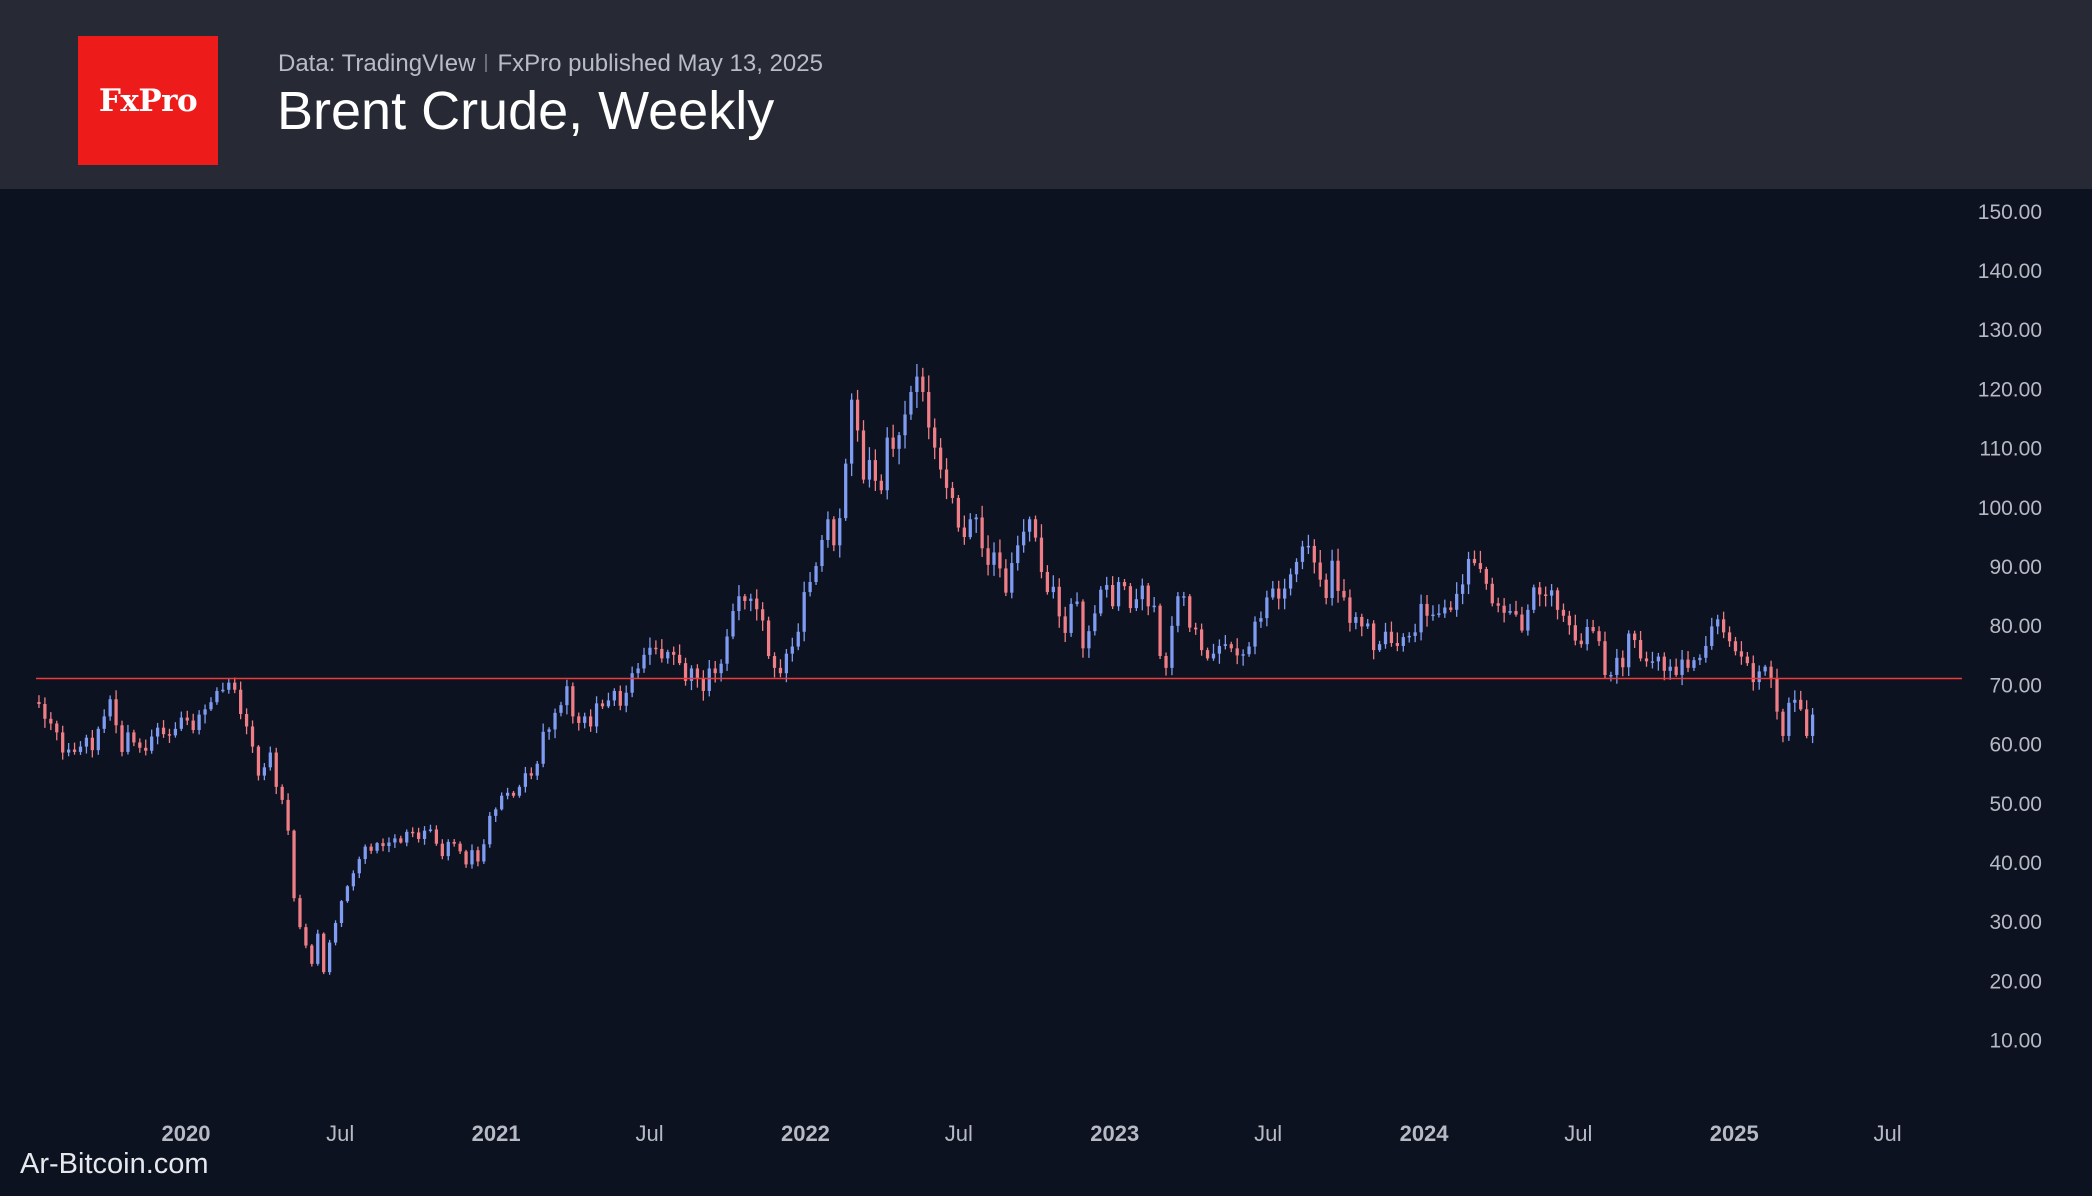 The image size is (2092, 1196). What do you see at coordinates (2010, 330) in the screenshot?
I see `y-tick-label: 130.00` at bounding box center [2010, 330].